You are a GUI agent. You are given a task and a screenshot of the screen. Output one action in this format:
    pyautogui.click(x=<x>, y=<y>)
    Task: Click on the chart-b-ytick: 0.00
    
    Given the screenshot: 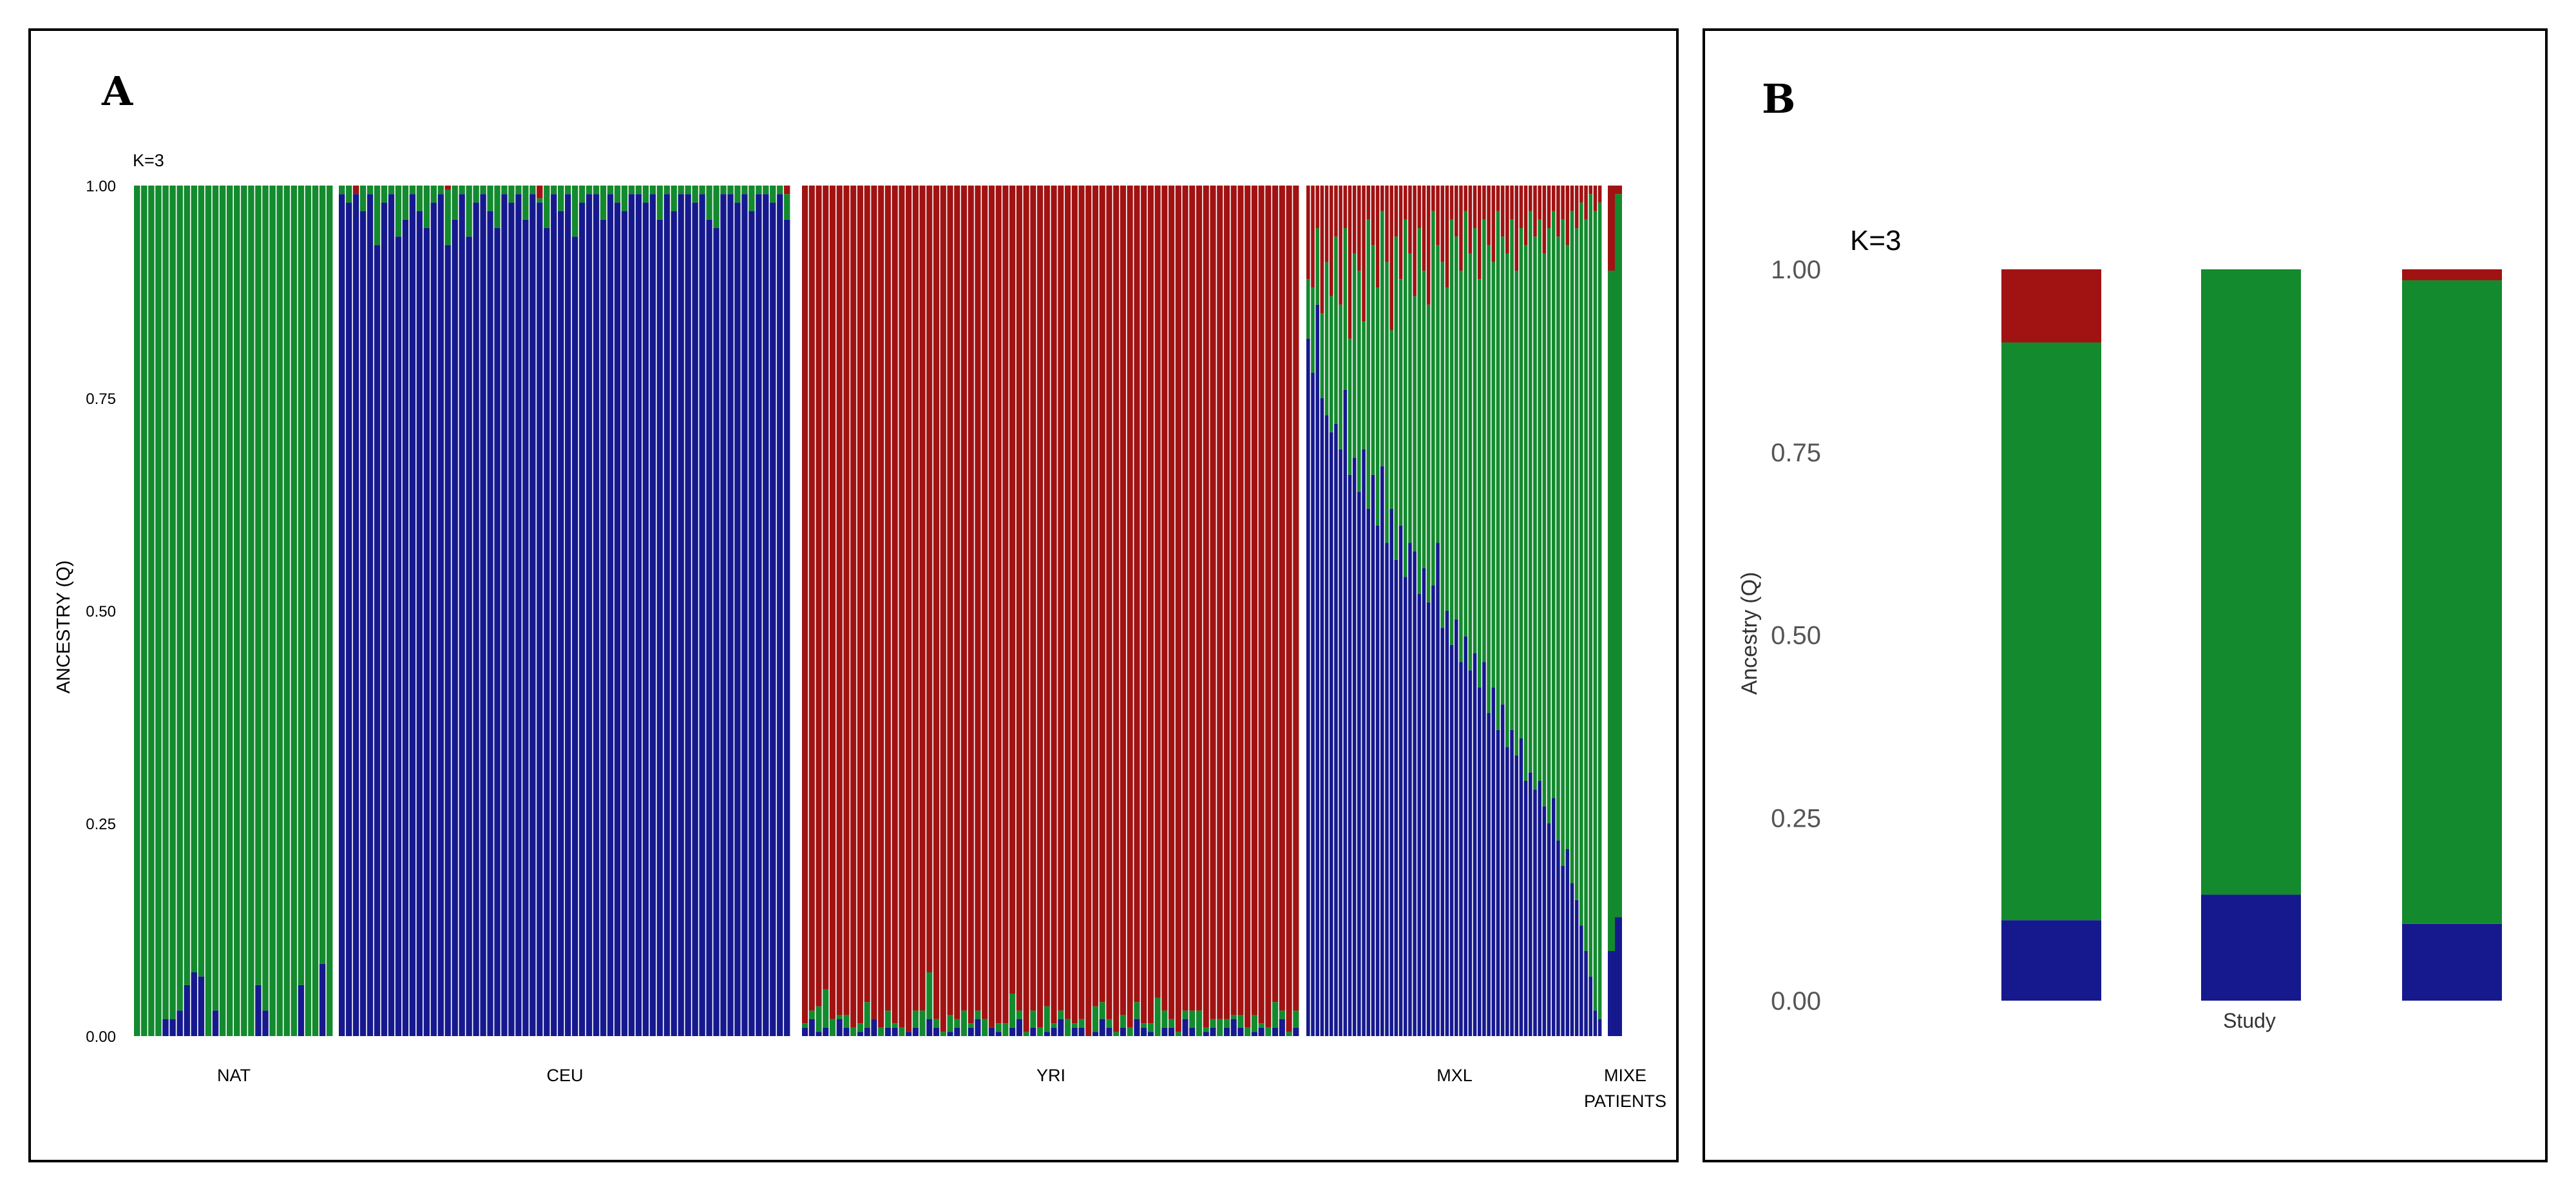 What is the action you would take?
    pyautogui.click(x=1796, y=1001)
    